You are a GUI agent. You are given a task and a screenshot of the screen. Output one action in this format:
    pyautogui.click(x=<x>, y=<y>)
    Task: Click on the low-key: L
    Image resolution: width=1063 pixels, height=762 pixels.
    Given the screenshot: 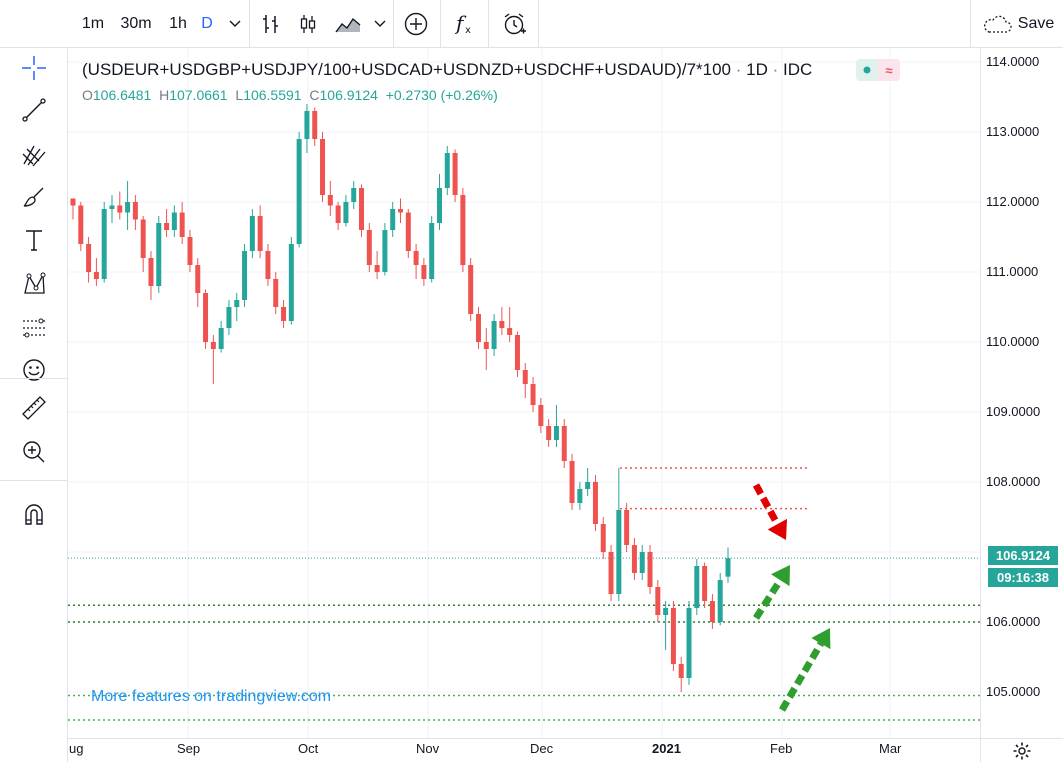 What is the action you would take?
    pyautogui.click(x=239, y=95)
    